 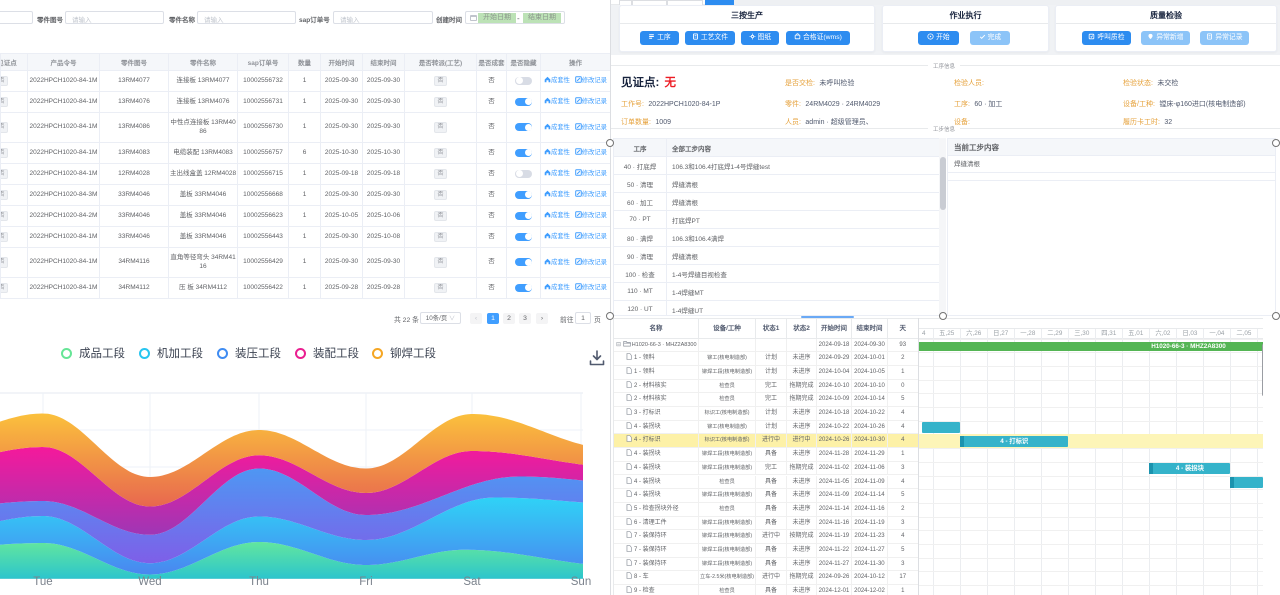 What do you see at coordinates (259, 582) in the screenshot?
I see `svg-text: Thu` at bounding box center [259, 582].